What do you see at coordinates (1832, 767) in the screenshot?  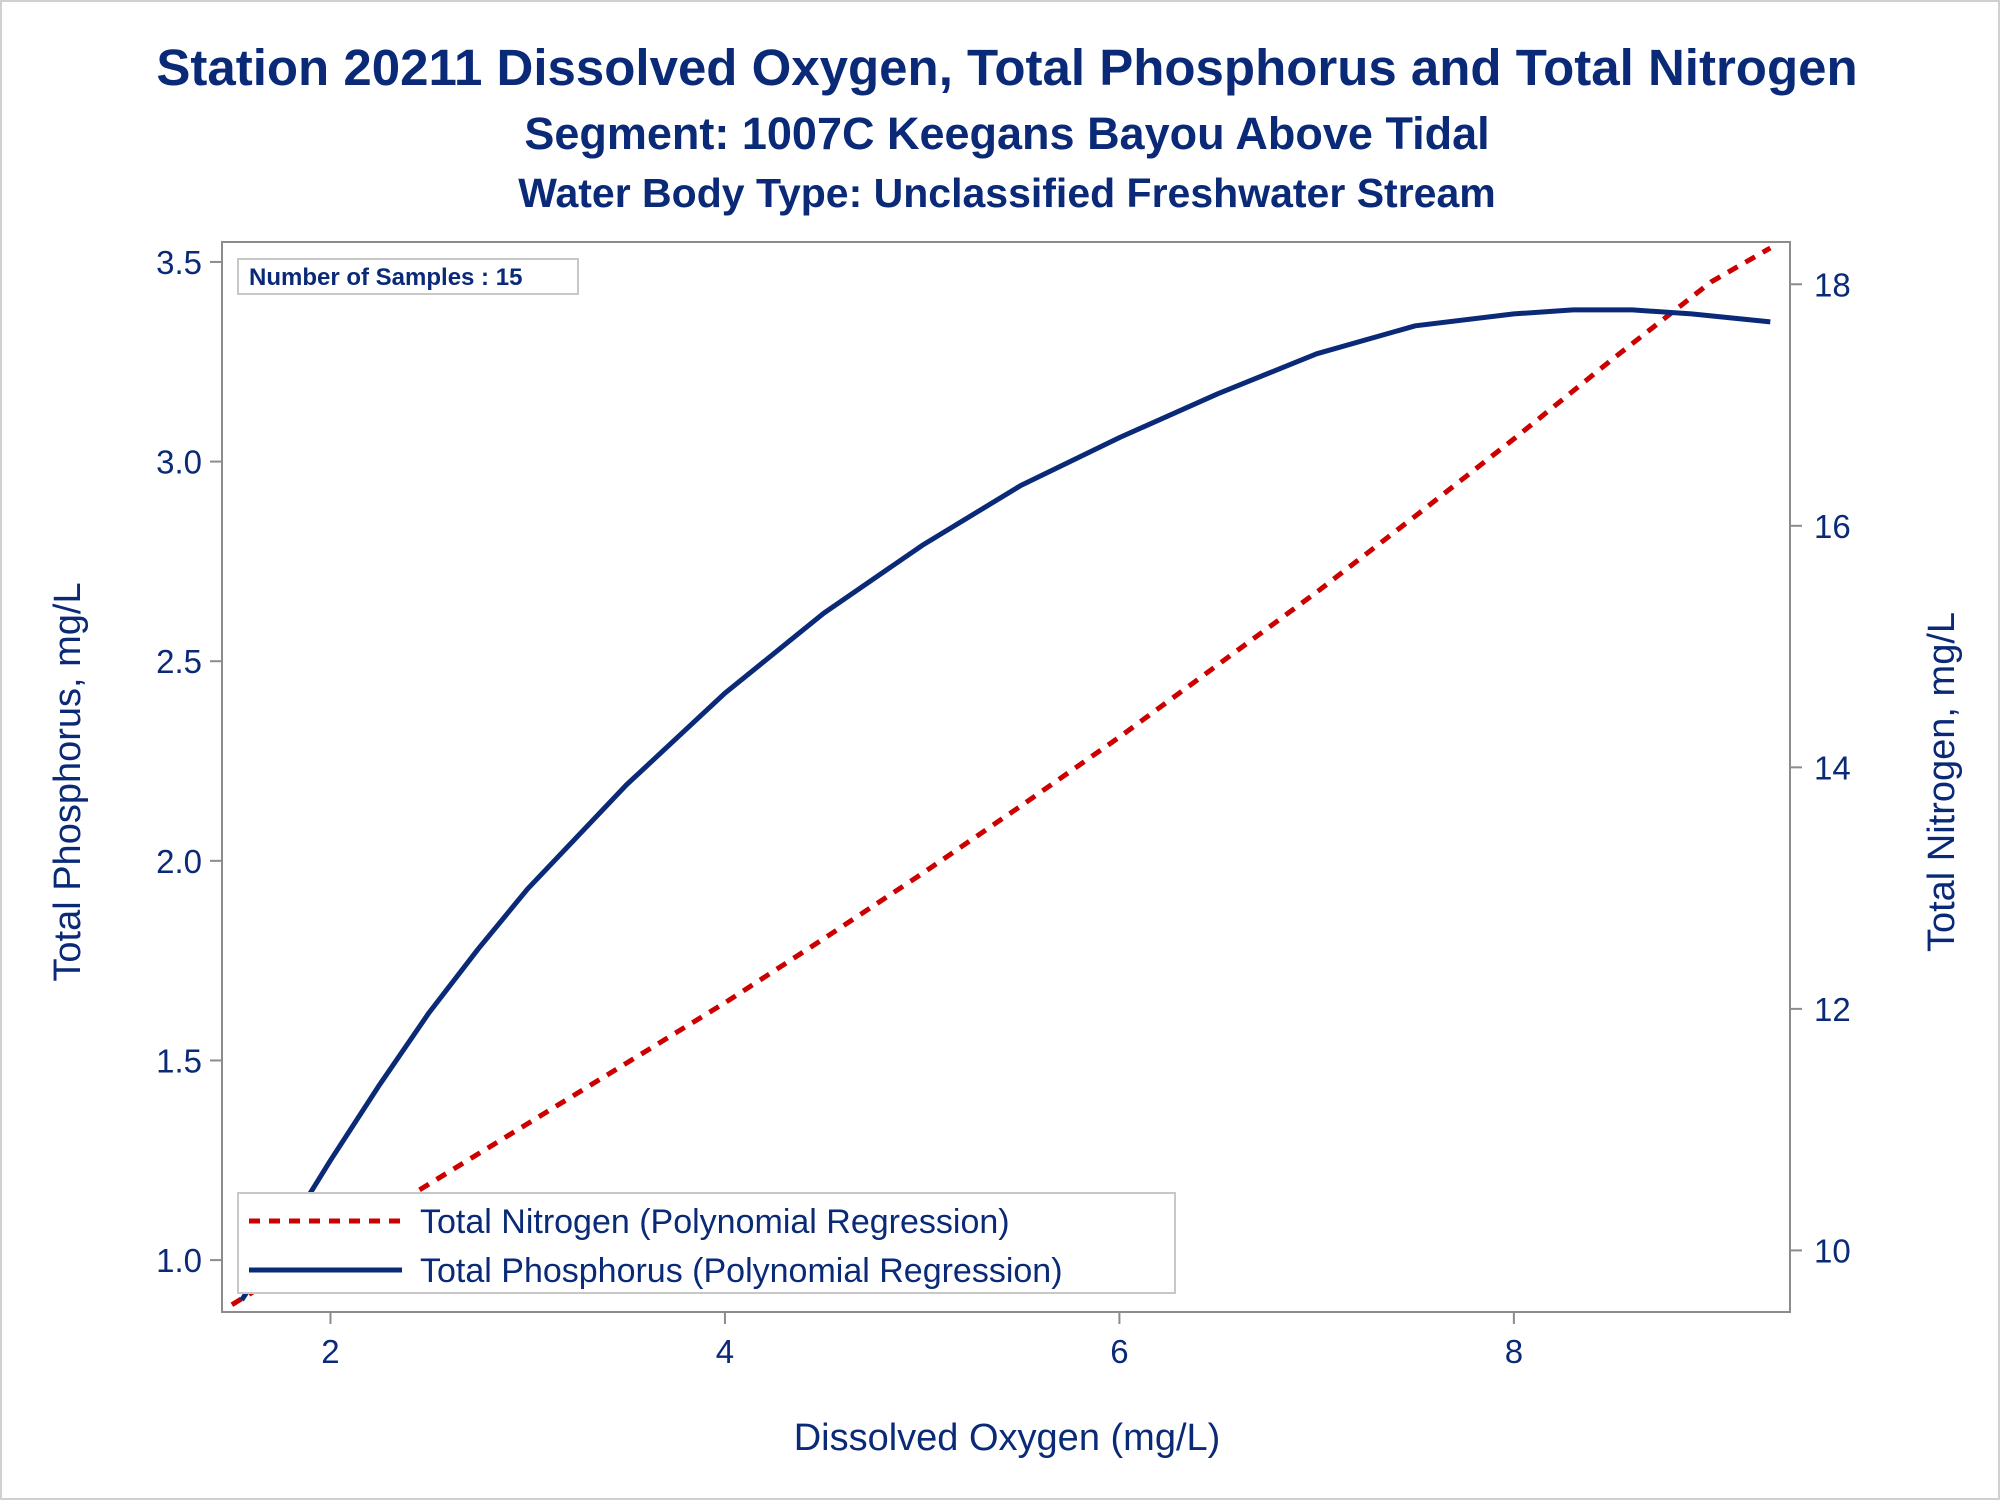 I see `y2-tick-label: 14` at bounding box center [1832, 767].